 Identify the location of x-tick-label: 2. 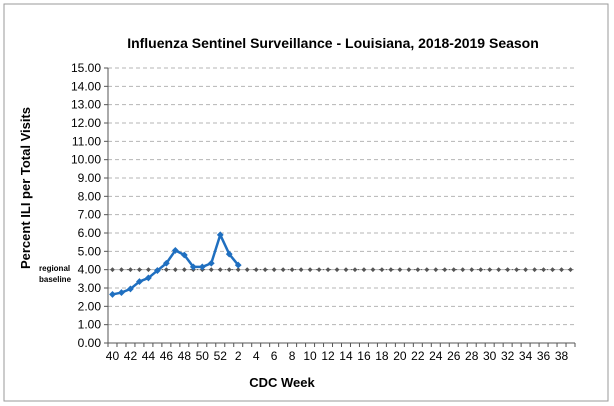
(238, 356).